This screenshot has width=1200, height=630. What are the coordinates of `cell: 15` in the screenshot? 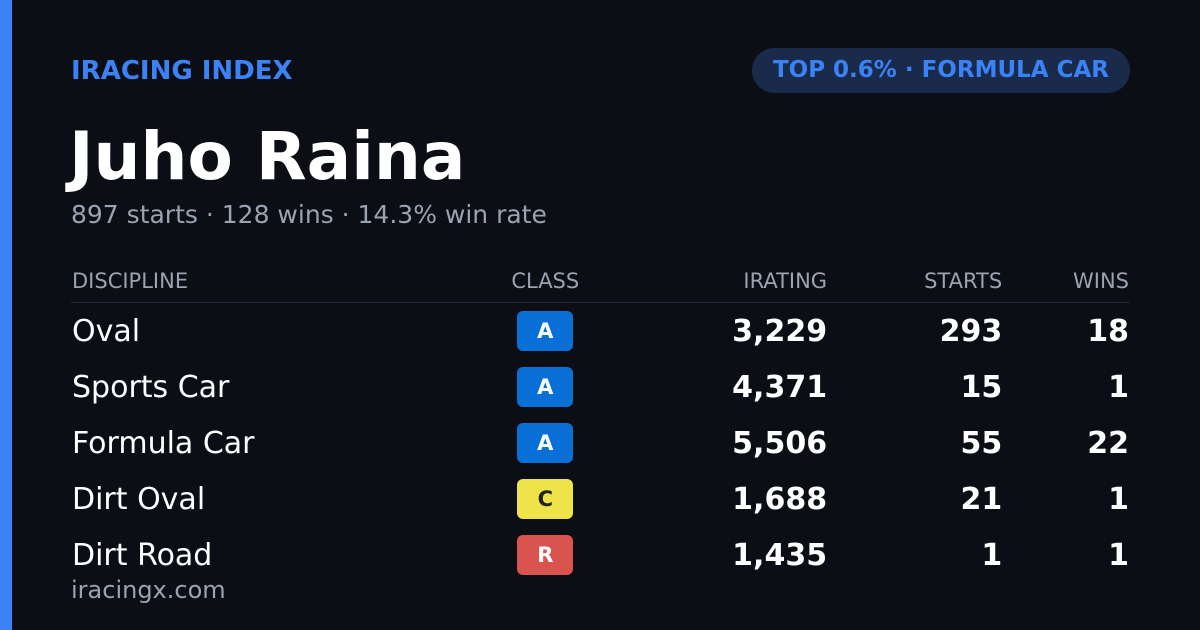 It's located at (981, 387).